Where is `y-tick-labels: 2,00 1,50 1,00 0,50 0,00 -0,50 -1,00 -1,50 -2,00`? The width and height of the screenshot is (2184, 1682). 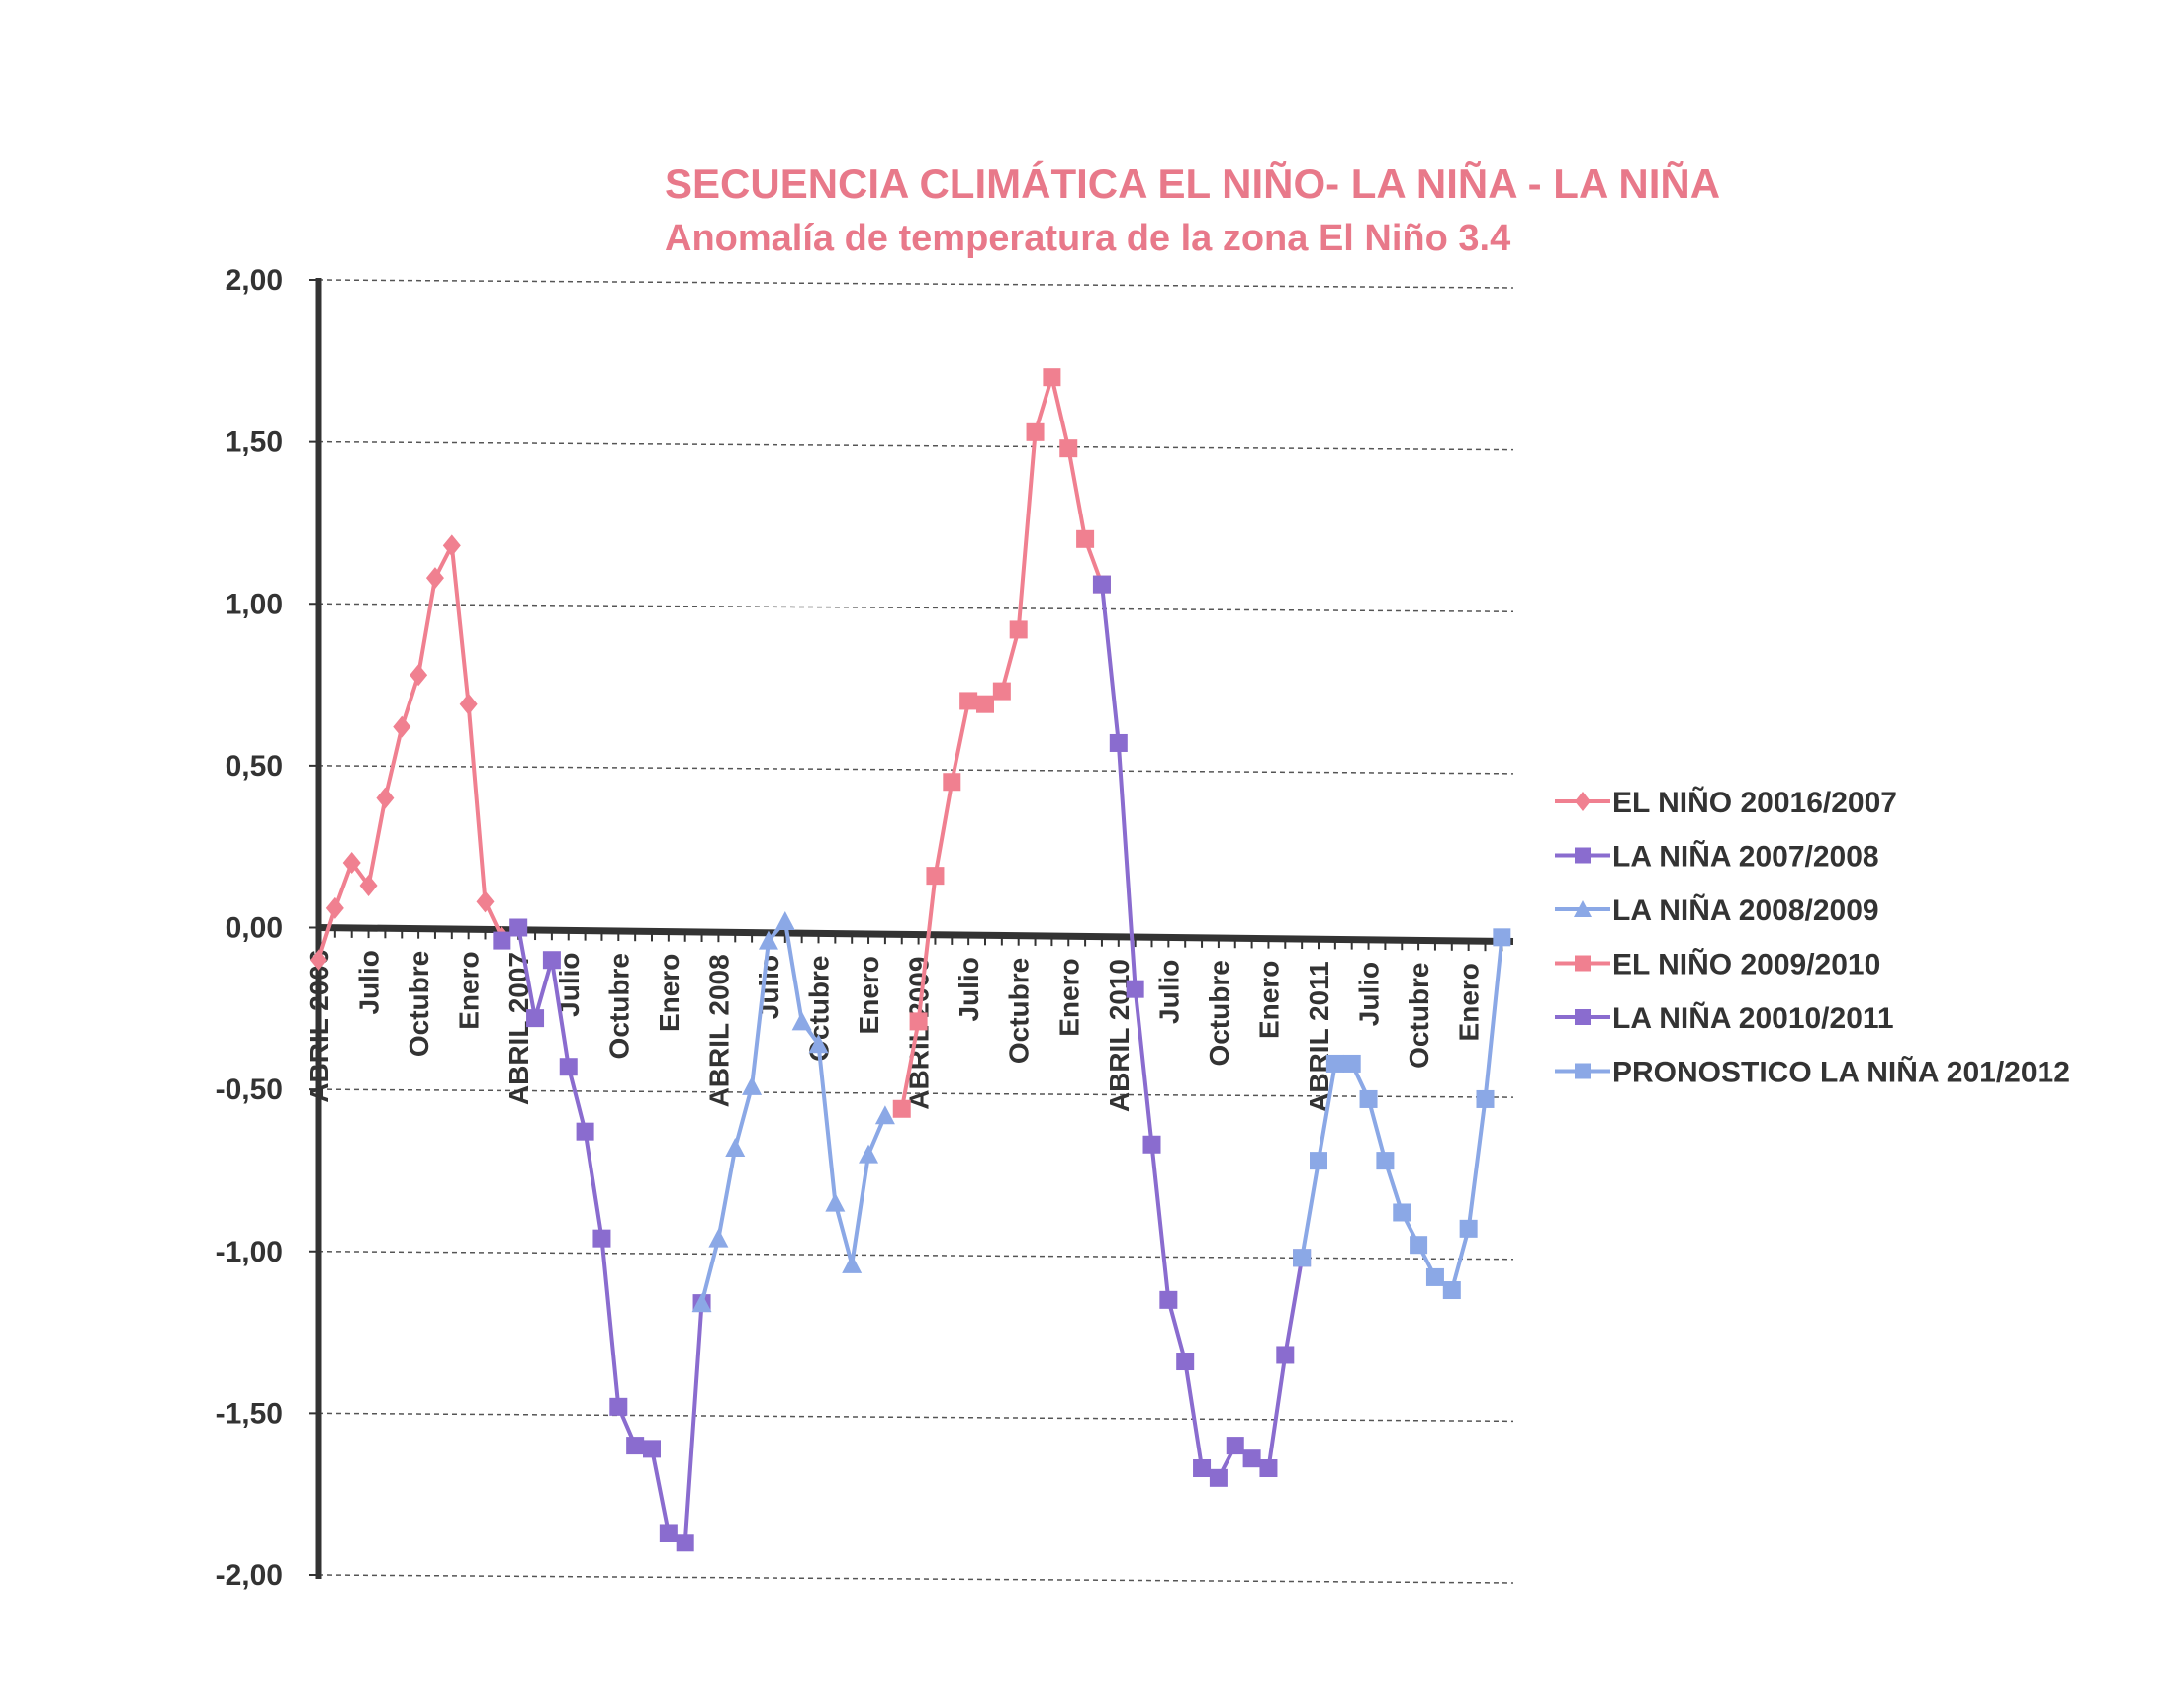
y-tick-labels: 2,00 1,50 1,00 0,50 0,00 -0,50 -1,00 -1,50 -2,00 is located at coordinates (249, 928).